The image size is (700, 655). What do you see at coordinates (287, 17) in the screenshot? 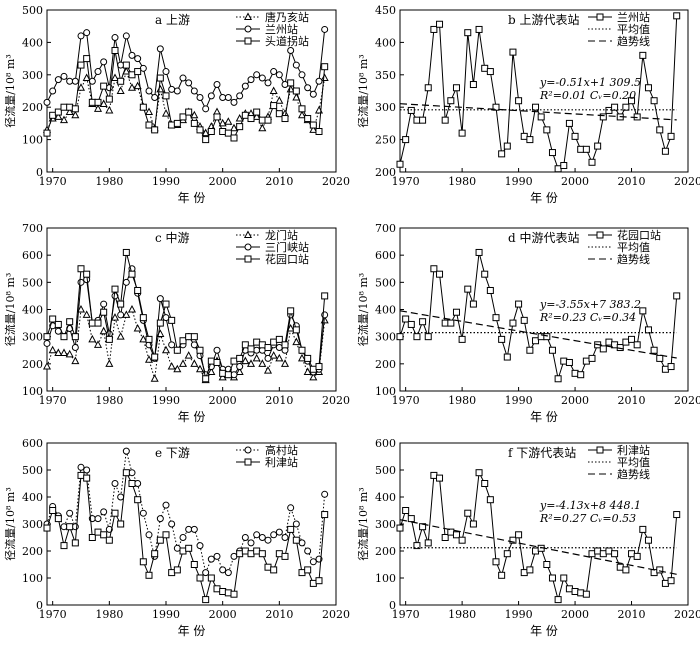
I see `legend-label: 唐乃亥站` at bounding box center [287, 17].